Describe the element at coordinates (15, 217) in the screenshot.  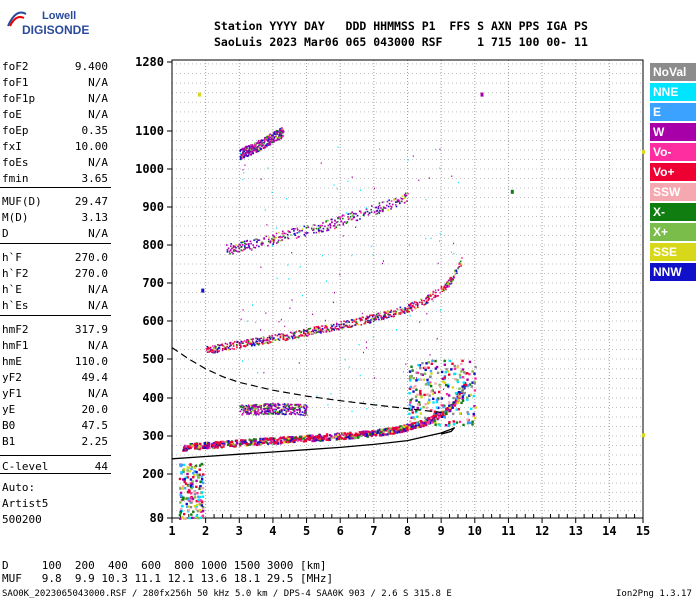
I see `param-name: M(D)` at that location.